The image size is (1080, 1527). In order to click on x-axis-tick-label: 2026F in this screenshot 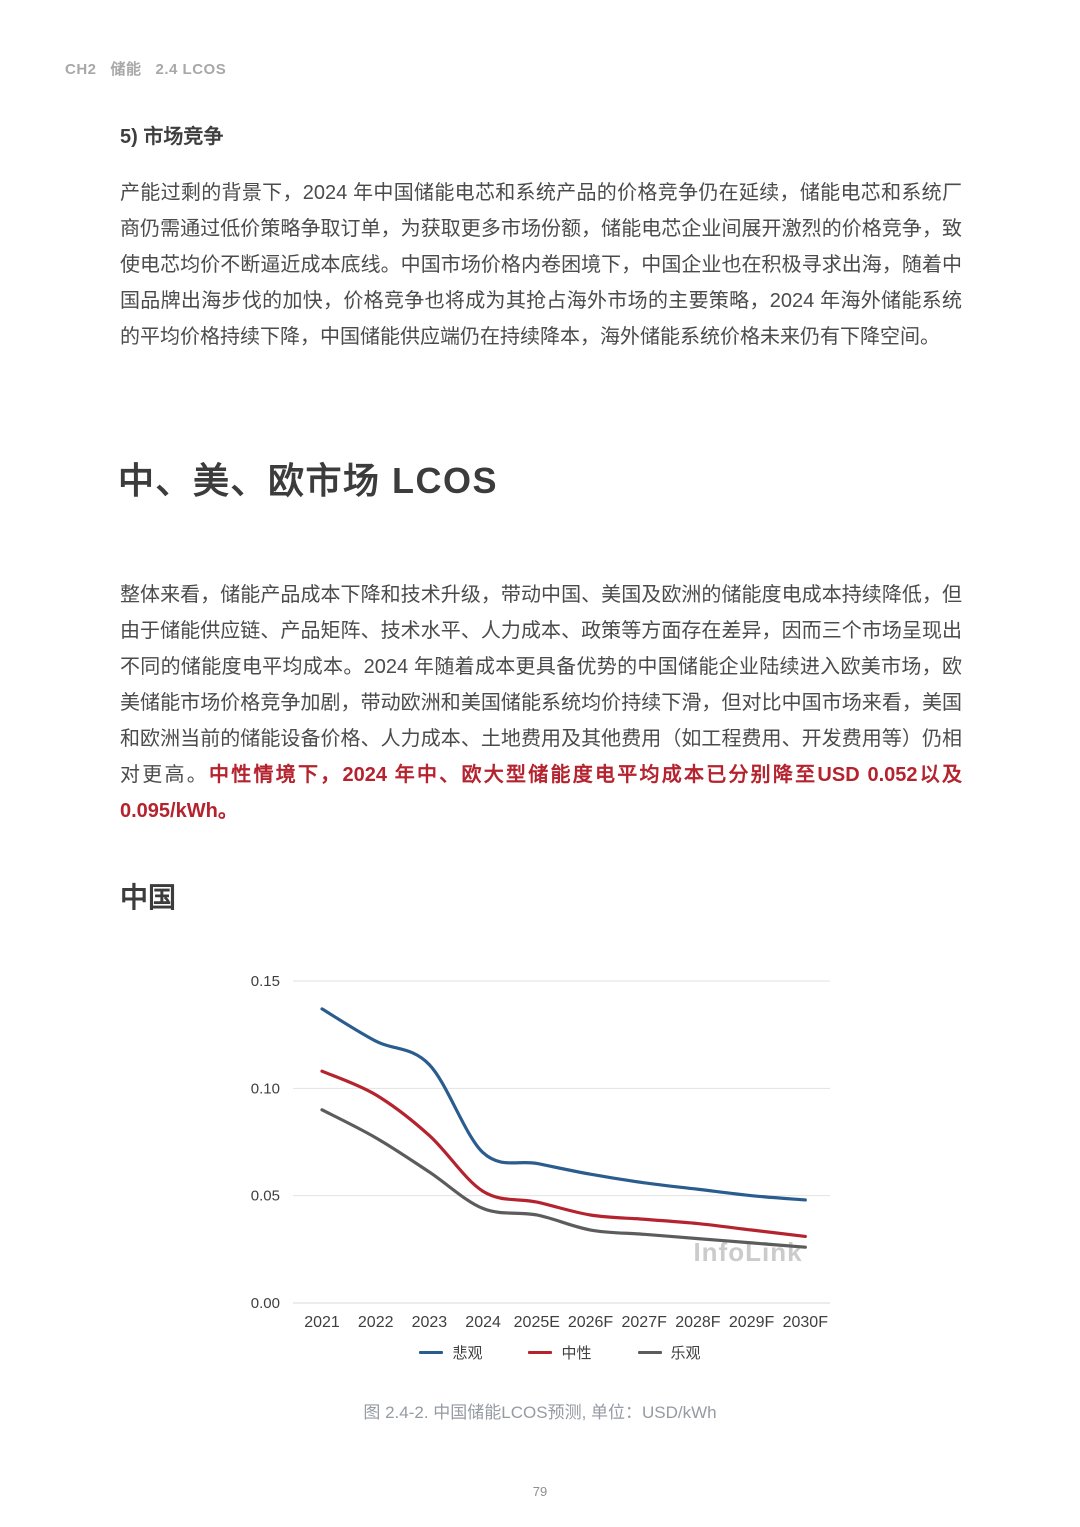, I will do `click(591, 1322)`.